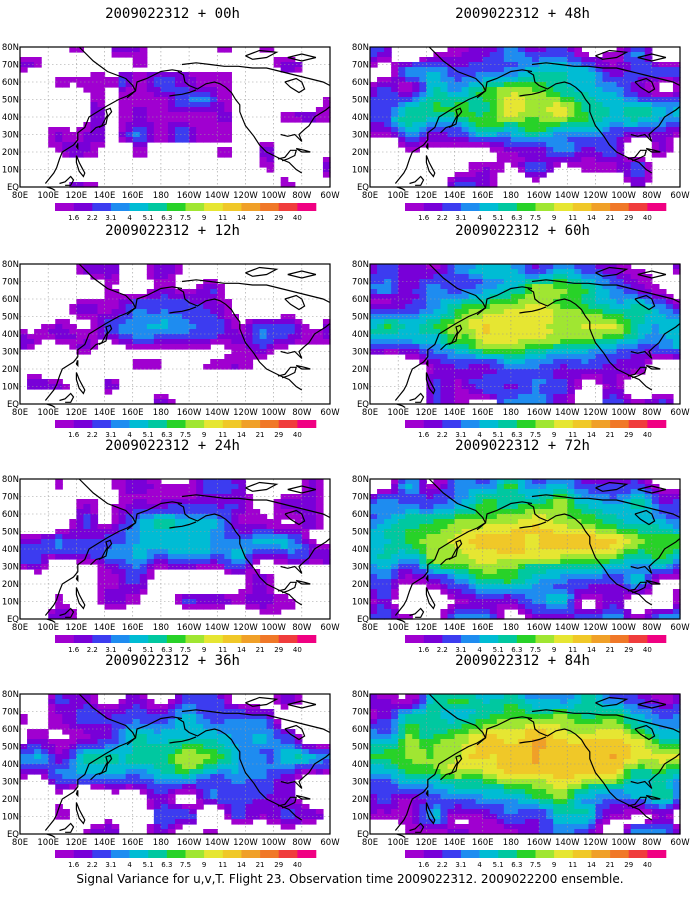 This screenshot has height=900, width=700. Describe the element at coordinates (77, 628) in the screenshot. I see `lon-tick-label: 120E` at that location.